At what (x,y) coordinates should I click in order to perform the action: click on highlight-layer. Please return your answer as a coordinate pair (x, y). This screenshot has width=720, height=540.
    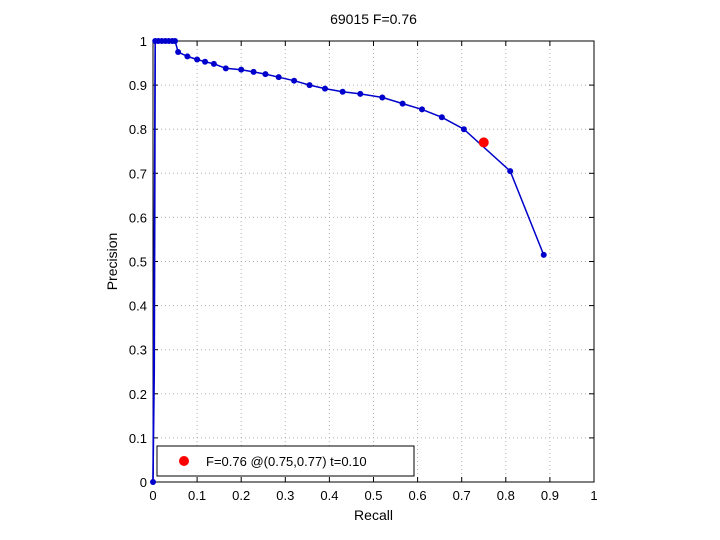
    Looking at the image, I should click on (483, 142).